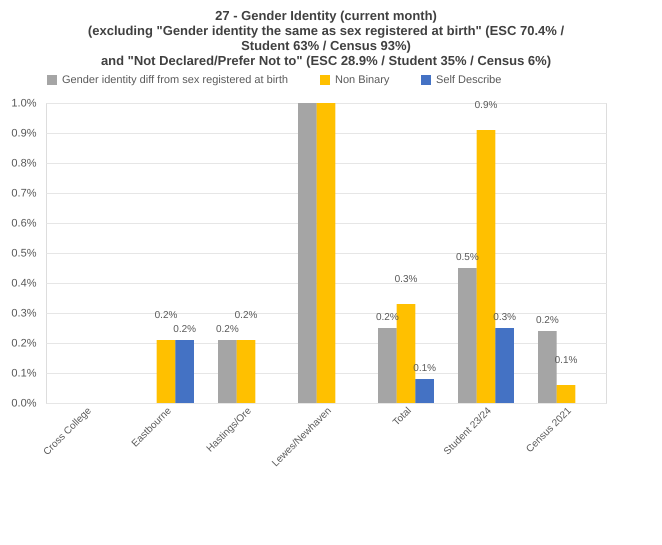 This screenshot has height=545, width=662. What do you see at coordinates (406, 279) in the screenshot?
I see `data-label: 0.3%` at bounding box center [406, 279].